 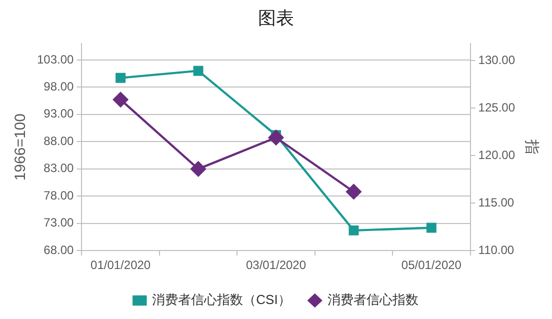 I want to click on x-tick-label: 03/01/2020, so click(x=276, y=265).